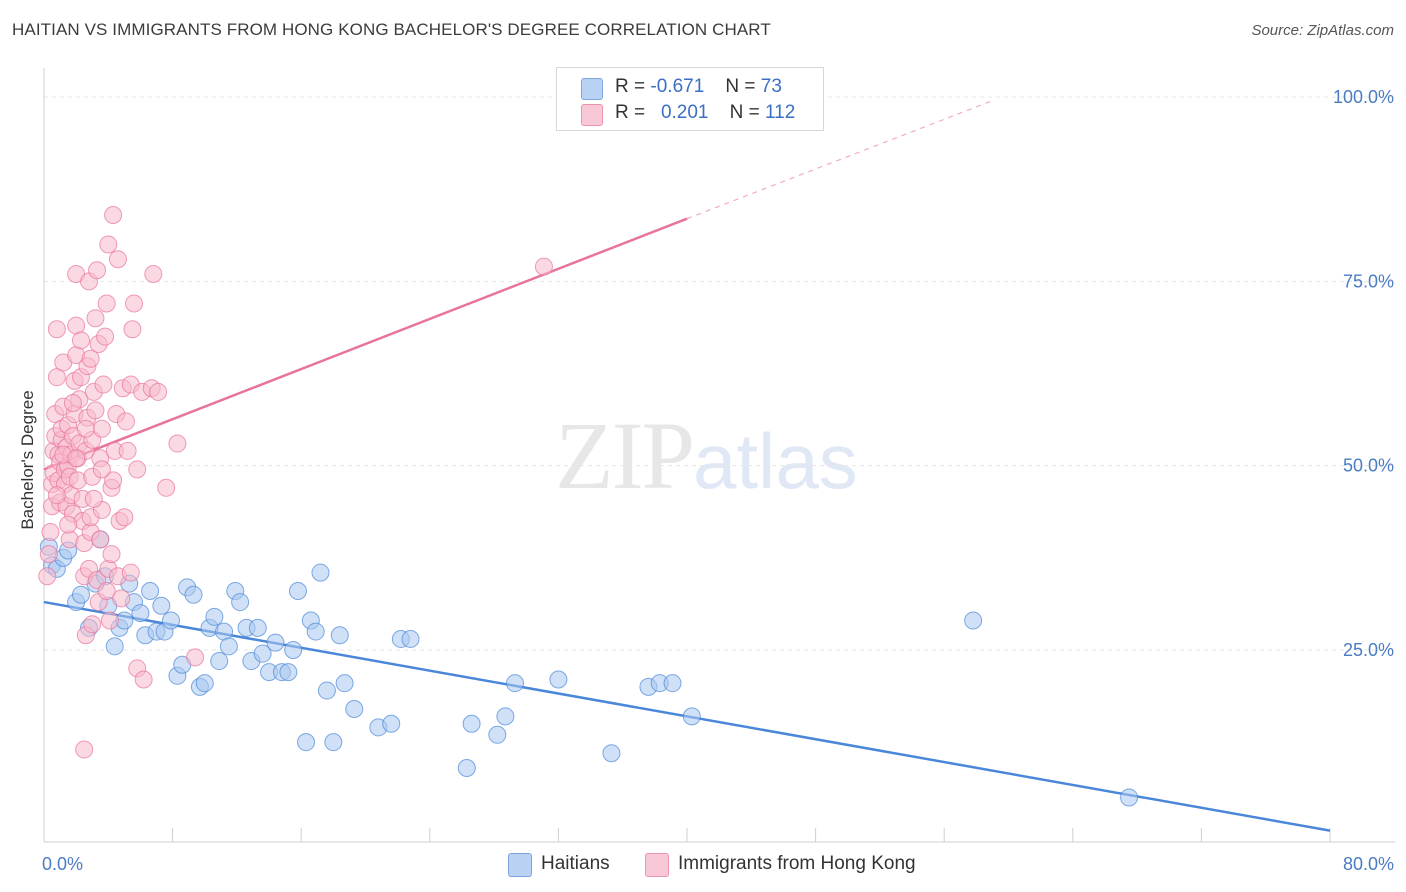  What do you see at coordinates (684, 112) in the screenshot?
I see `legend-r-value: 0.201` at bounding box center [684, 112].